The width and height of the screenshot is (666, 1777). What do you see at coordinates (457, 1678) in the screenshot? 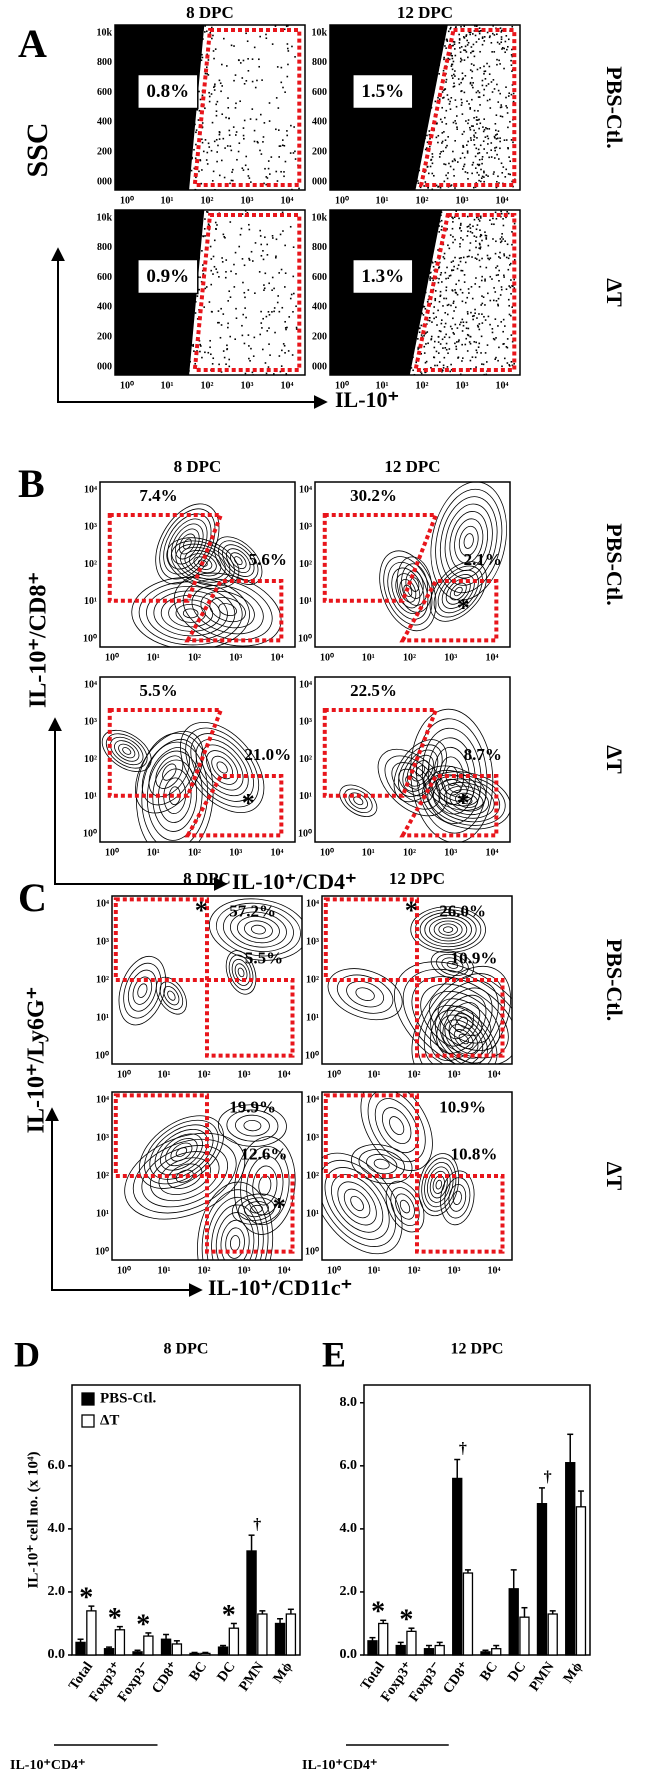
I see `x-tick-label: CD8⁺` at bounding box center [457, 1678].